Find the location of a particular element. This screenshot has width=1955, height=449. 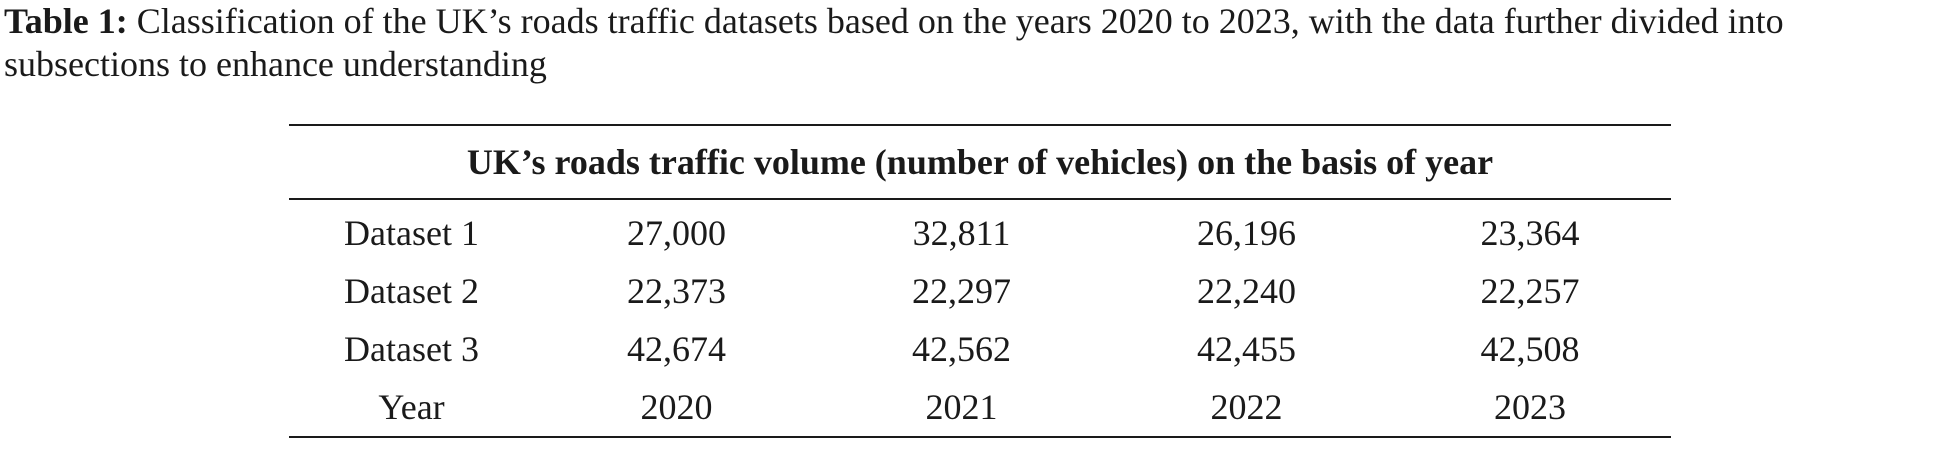

table-cell: 22,240 is located at coordinates (1246, 291).